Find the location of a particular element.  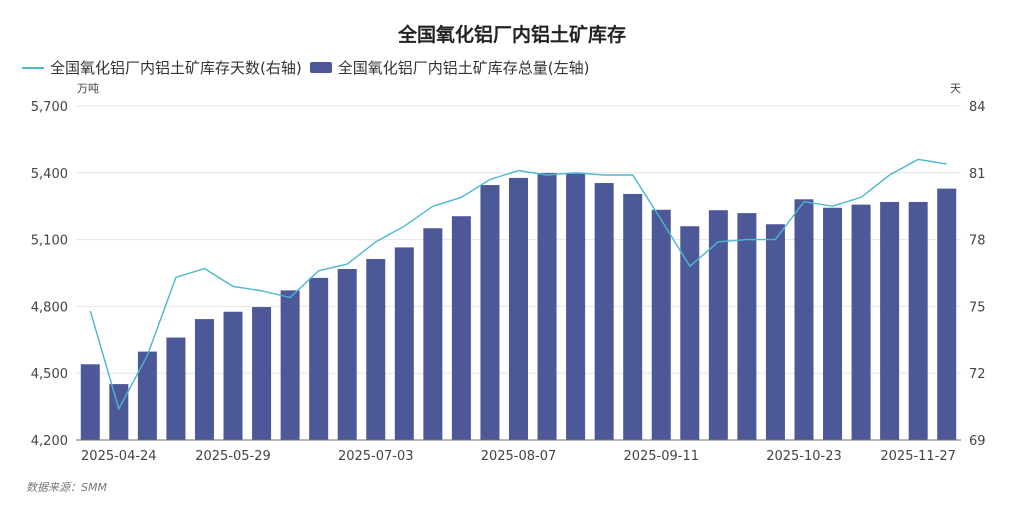

x-axis-tick-label: 2025-09-11 is located at coordinates (661, 456).